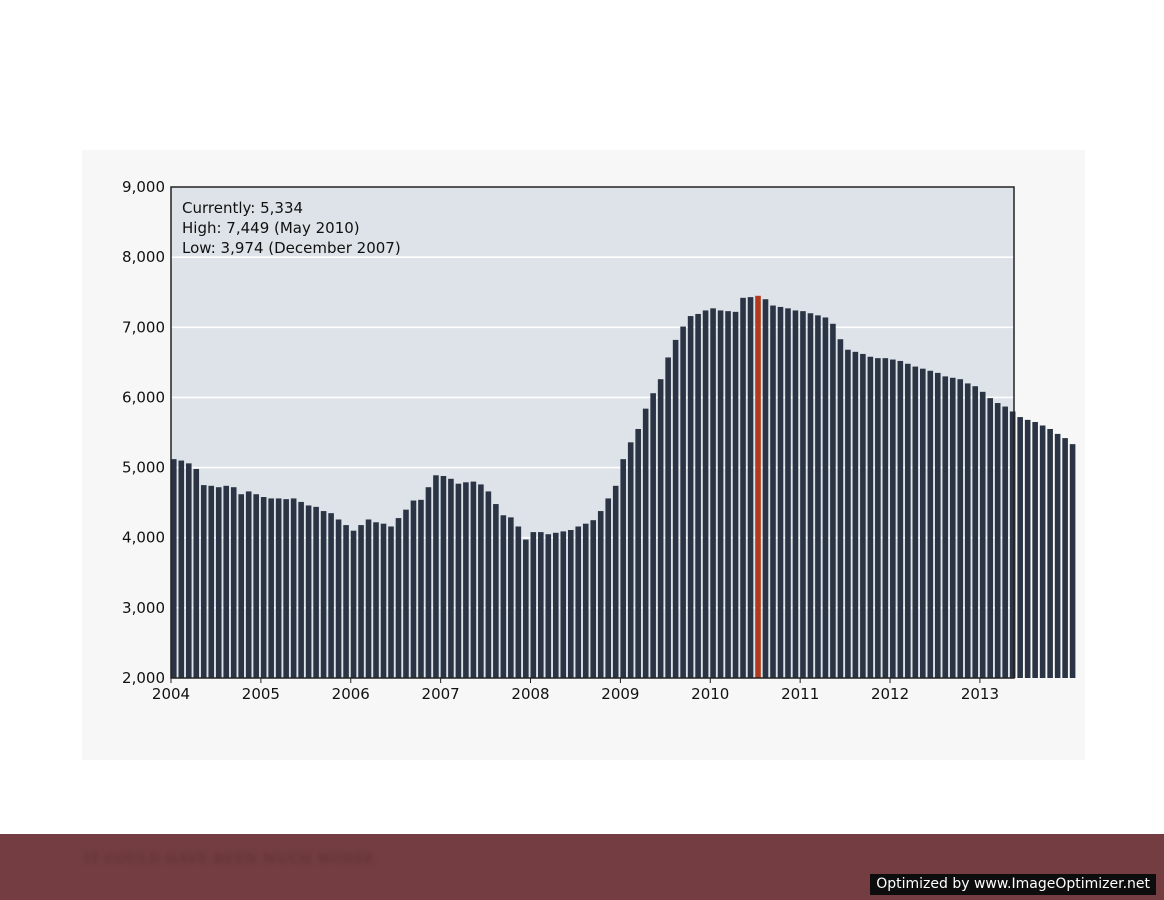 This screenshot has height=900, width=1164. I want to click on x-tick-label: 2013, so click(980, 694).